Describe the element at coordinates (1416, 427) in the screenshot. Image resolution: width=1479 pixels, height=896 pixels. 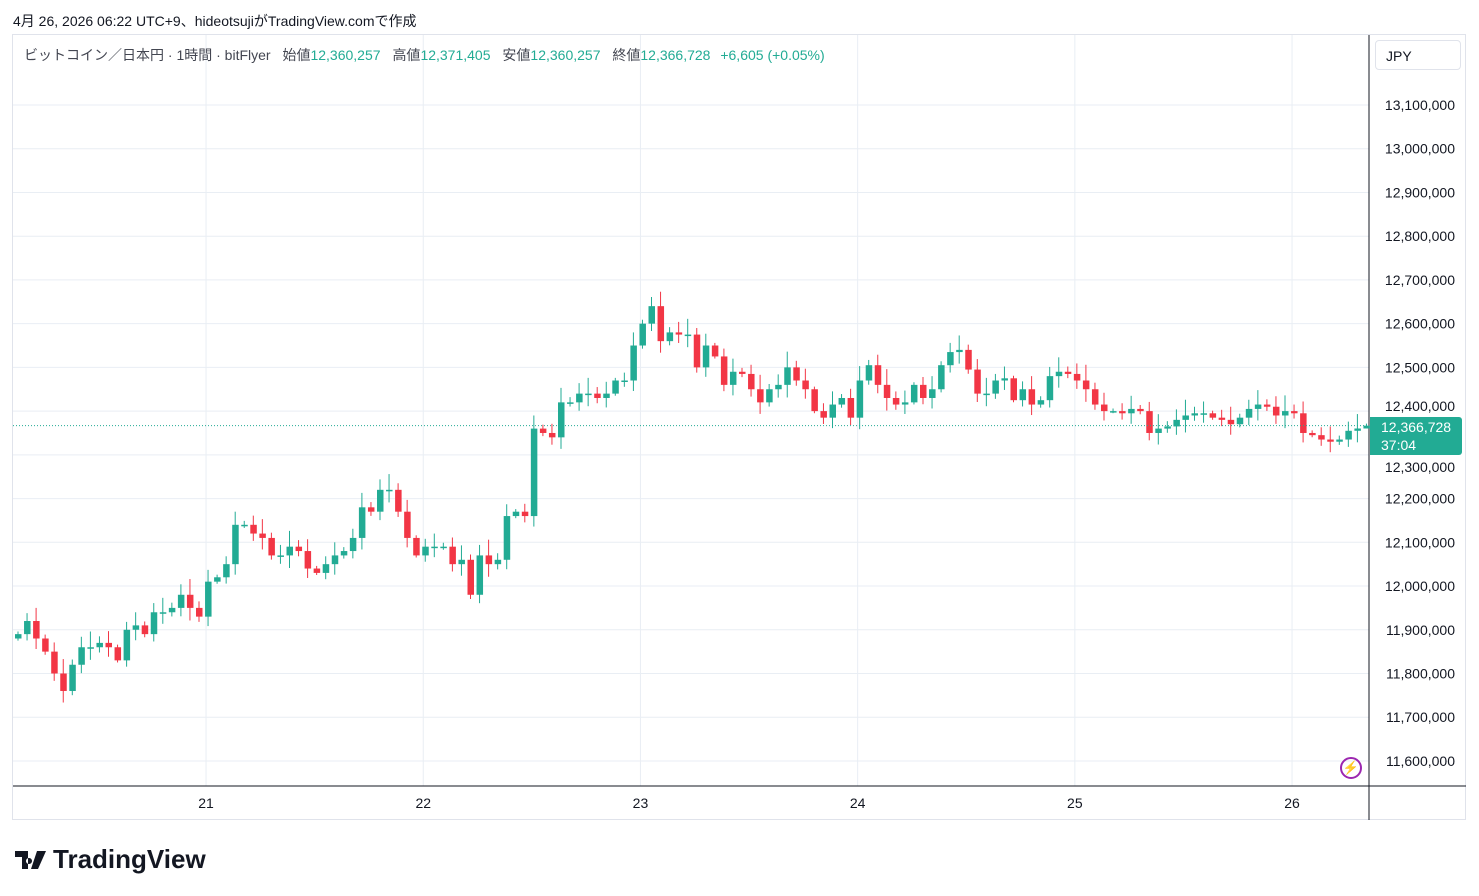
I see `current-price-value: 12,366,728` at that location.